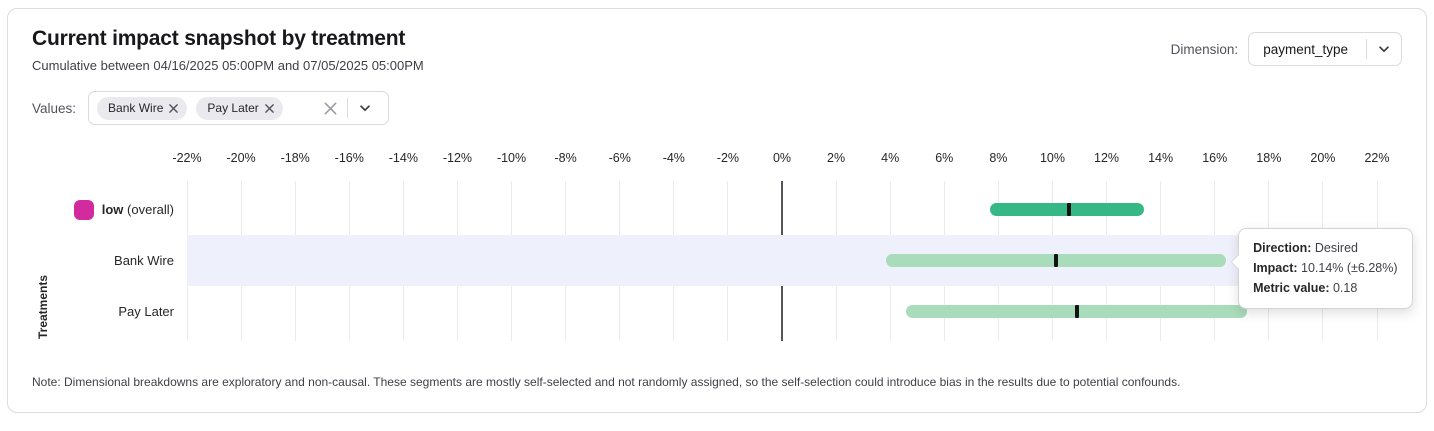 The image size is (1434, 431). I want to click on row-label-text: Pay Later, so click(146, 311).